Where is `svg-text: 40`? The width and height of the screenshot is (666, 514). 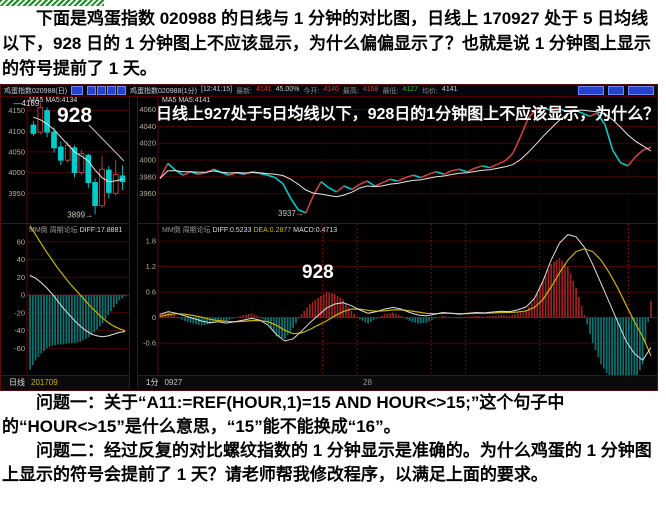 svg-text: 40 is located at coordinates (21, 259).